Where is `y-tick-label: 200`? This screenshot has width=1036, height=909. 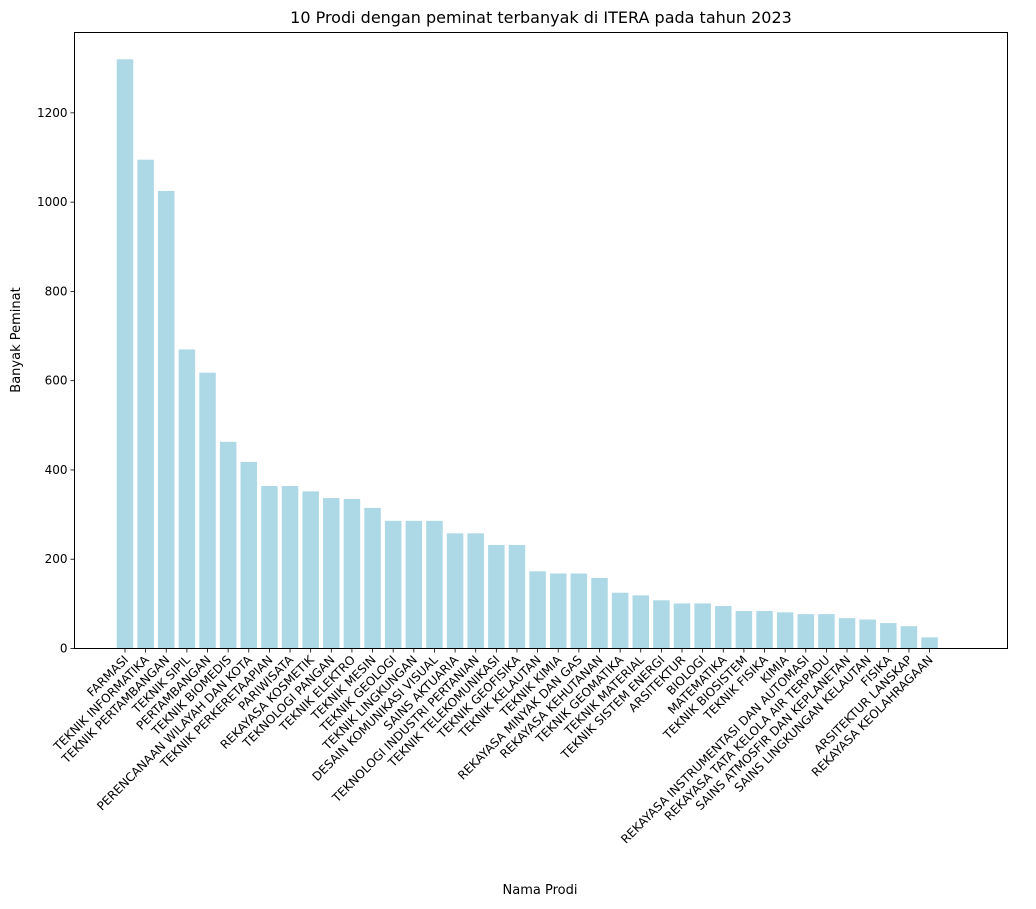
y-tick-label: 200 is located at coordinates (56, 559).